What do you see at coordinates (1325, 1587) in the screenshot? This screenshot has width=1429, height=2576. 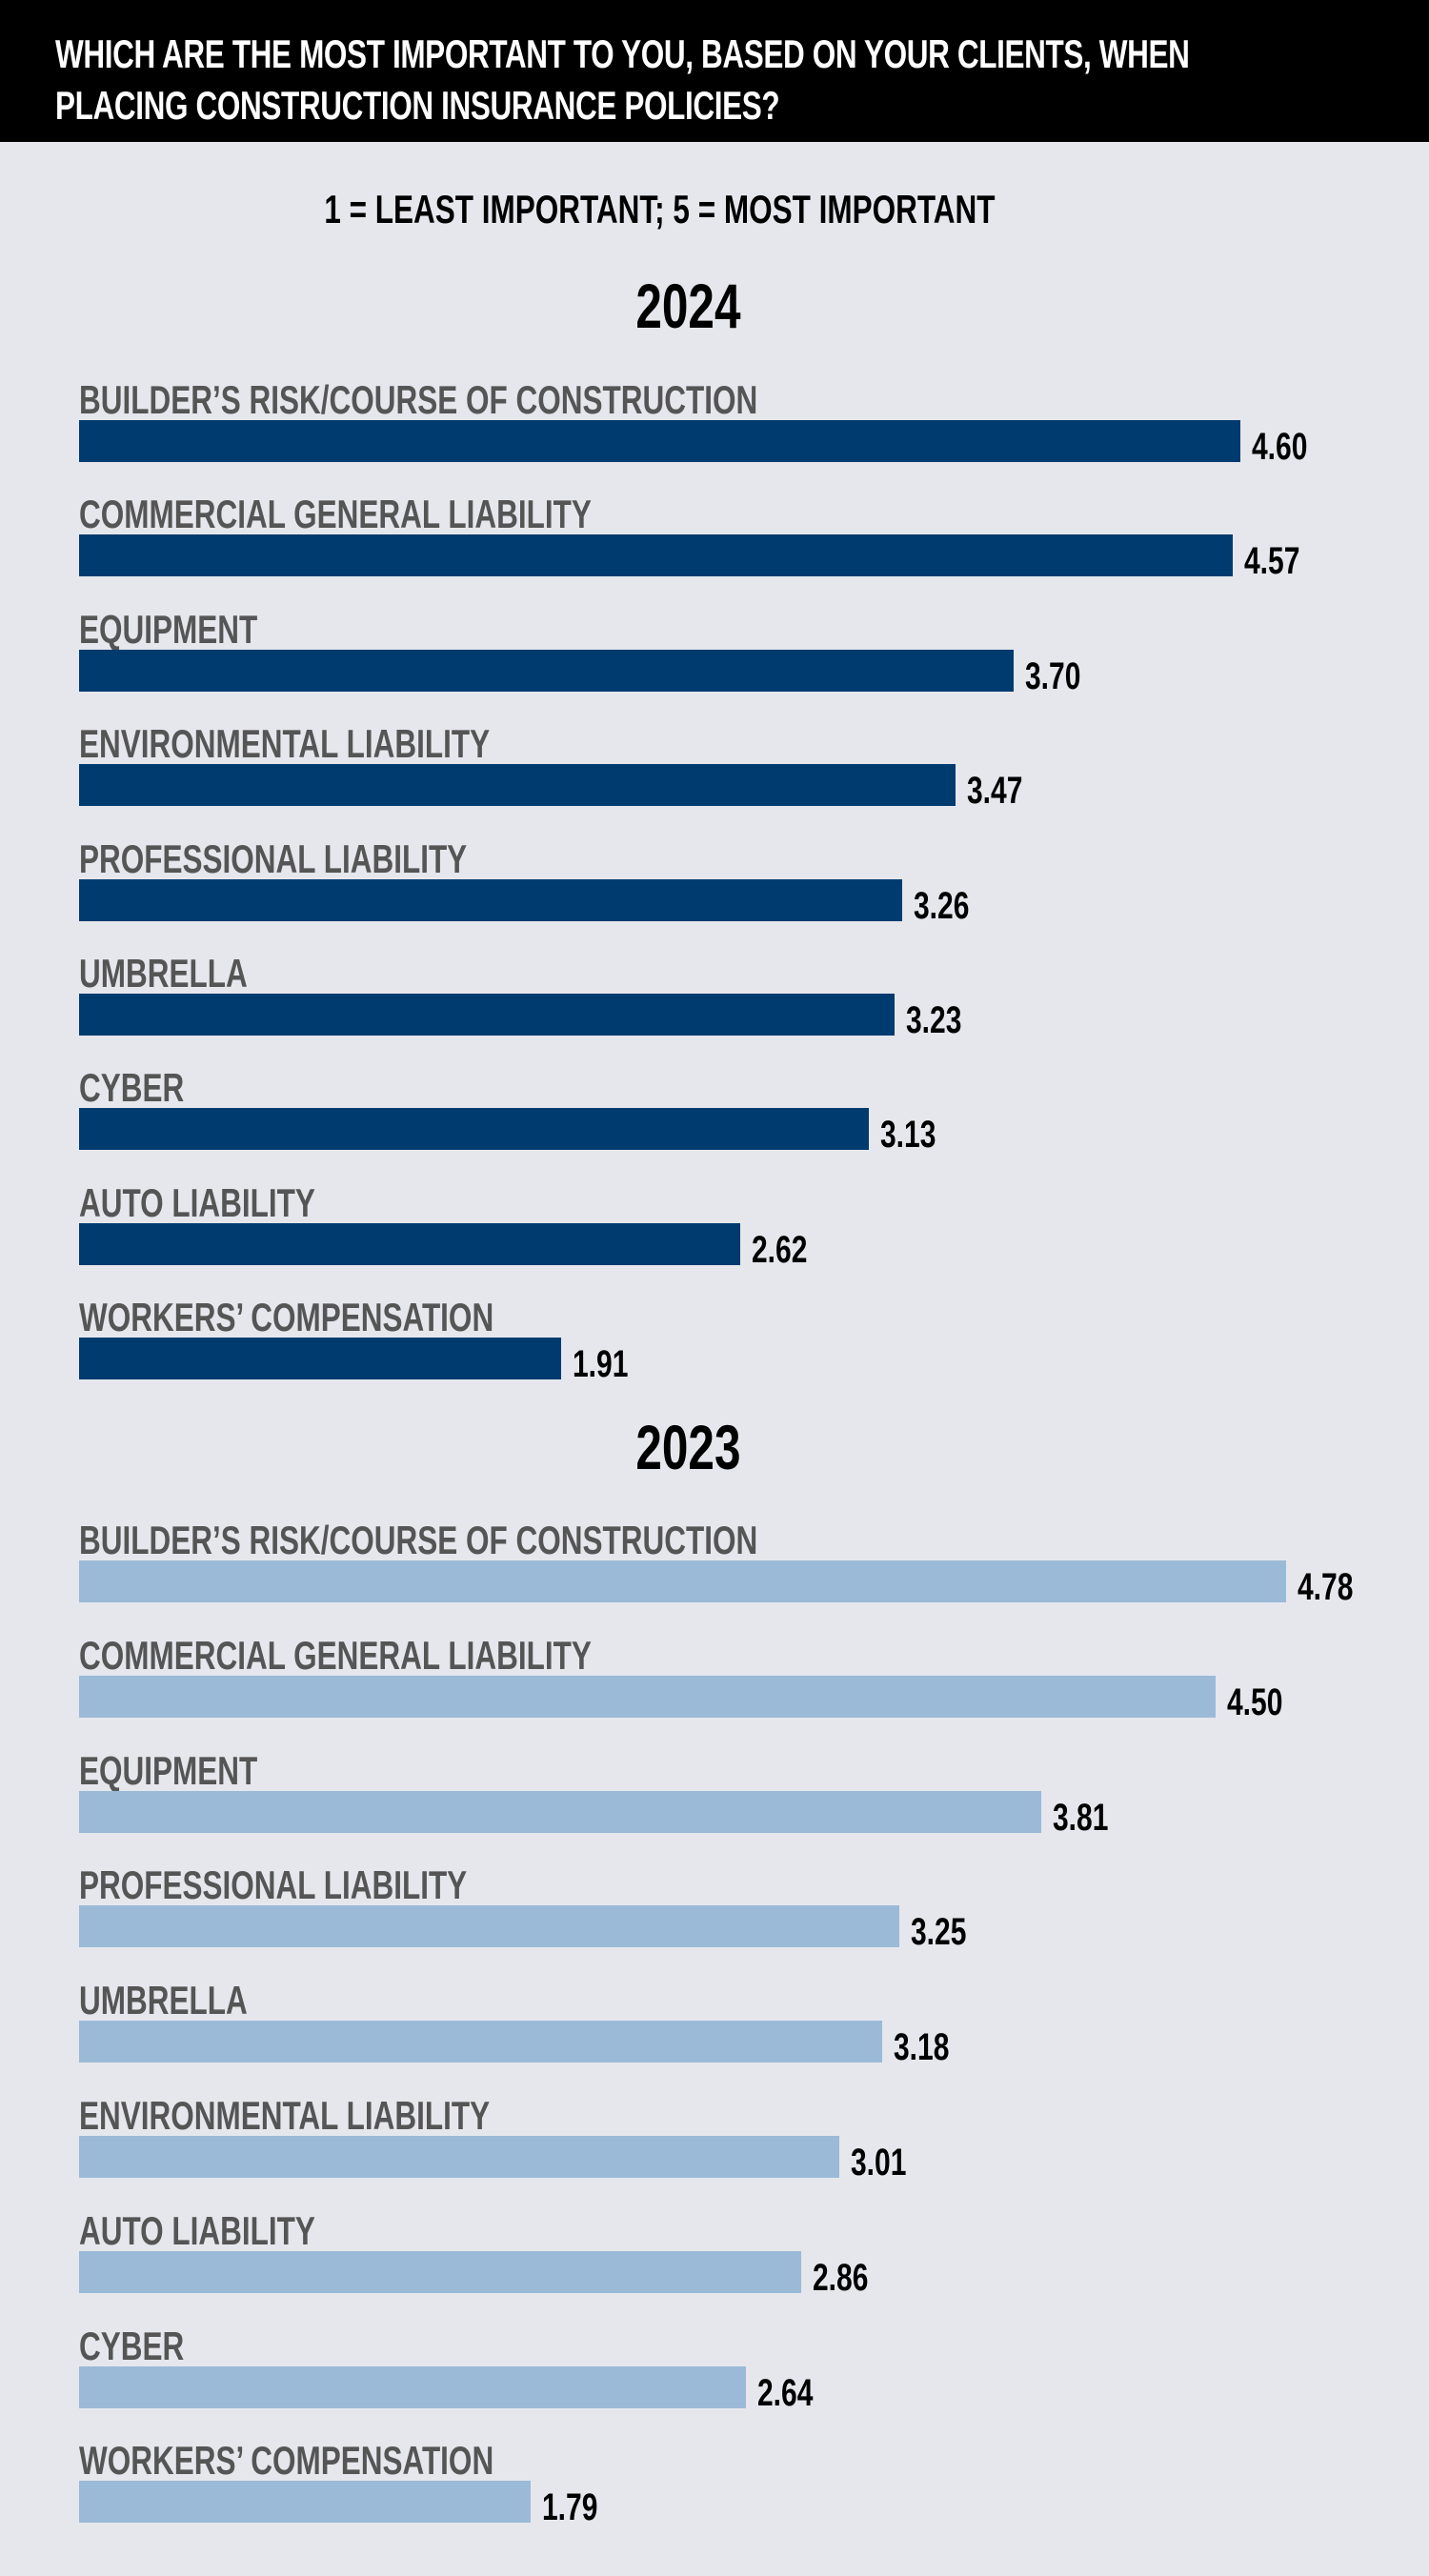 I see `value-label: 4.78` at bounding box center [1325, 1587].